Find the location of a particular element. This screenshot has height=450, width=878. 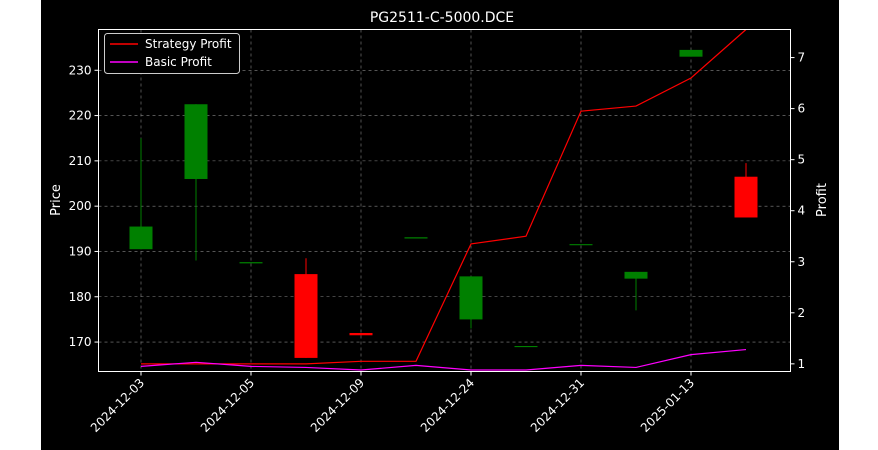

legend: Strategy Profit Basic Profit is located at coordinates (172, 53).